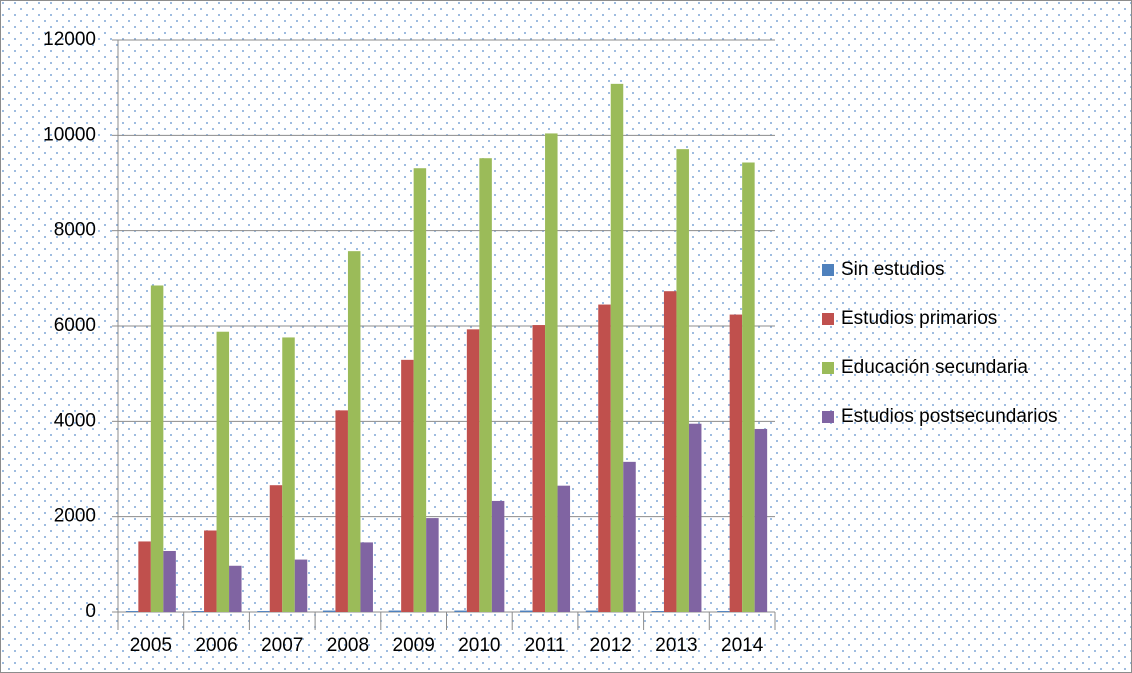 This screenshot has height=673, width=1132. What do you see at coordinates (282, 645) in the screenshot?
I see `x-tick-label: 2007` at bounding box center [282, 645].